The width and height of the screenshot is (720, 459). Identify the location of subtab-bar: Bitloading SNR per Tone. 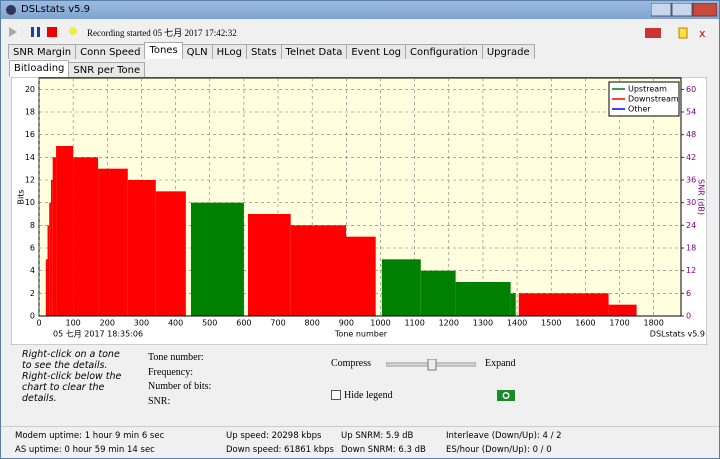
(77, 68).